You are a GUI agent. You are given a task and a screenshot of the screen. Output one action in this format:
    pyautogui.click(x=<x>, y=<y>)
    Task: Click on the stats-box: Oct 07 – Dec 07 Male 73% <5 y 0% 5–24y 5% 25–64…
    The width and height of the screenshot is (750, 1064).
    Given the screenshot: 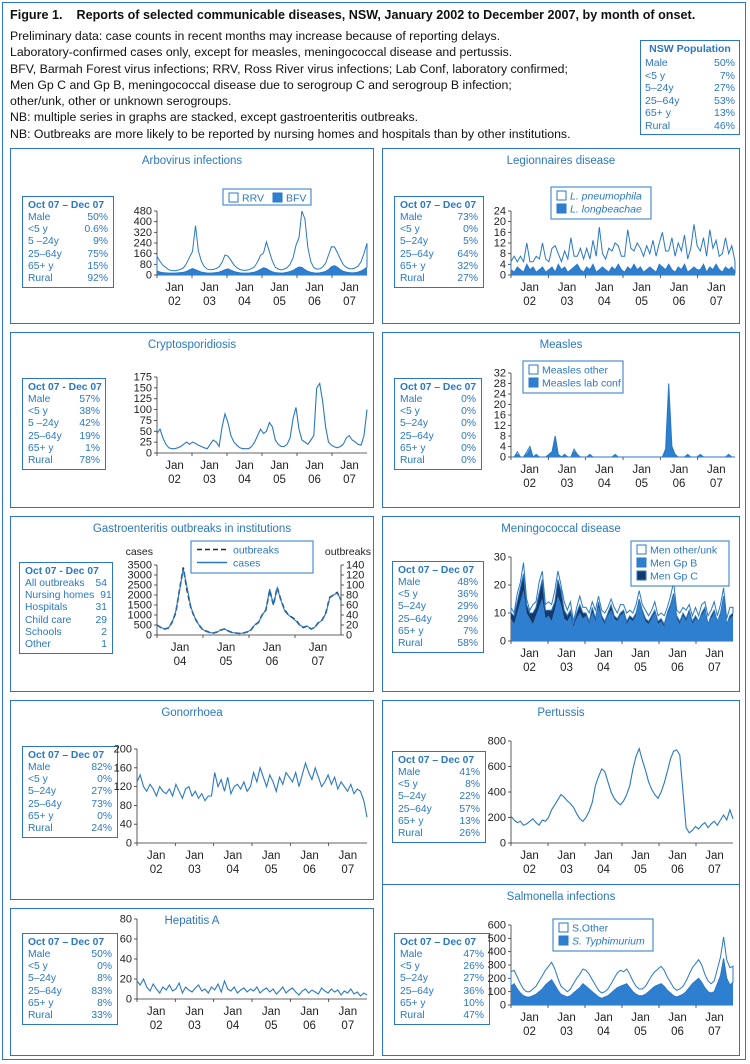 What is the action you would take?
    pyautogui.click(x=439, y=242)
    